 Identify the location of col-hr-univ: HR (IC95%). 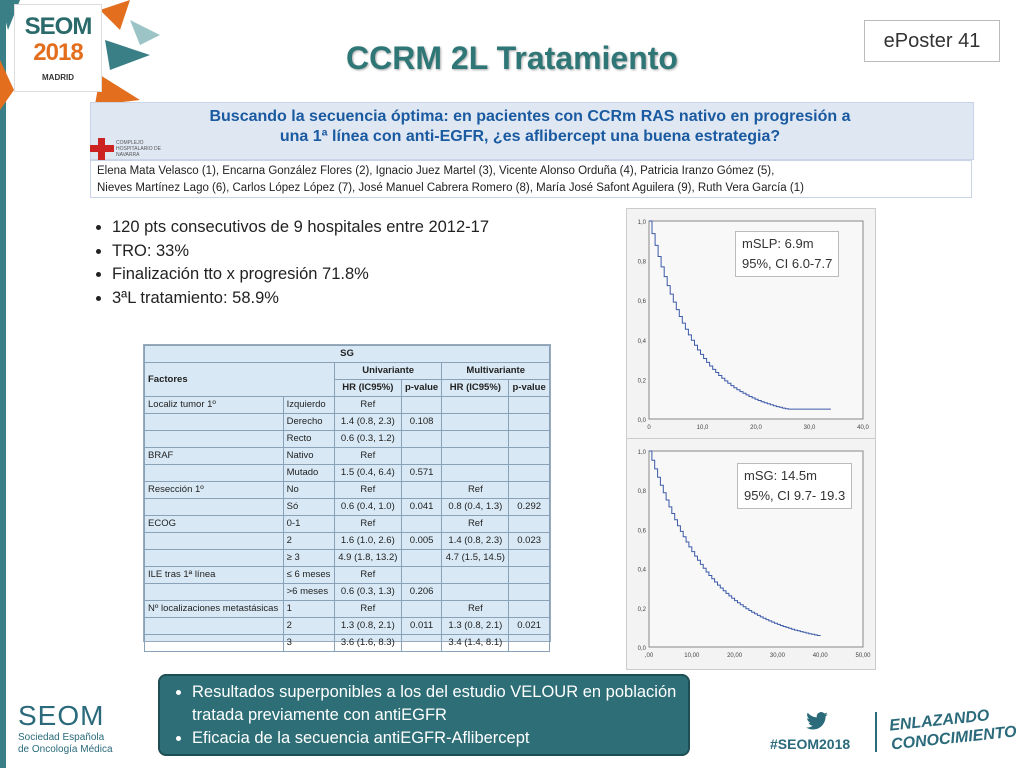
(367, 388).